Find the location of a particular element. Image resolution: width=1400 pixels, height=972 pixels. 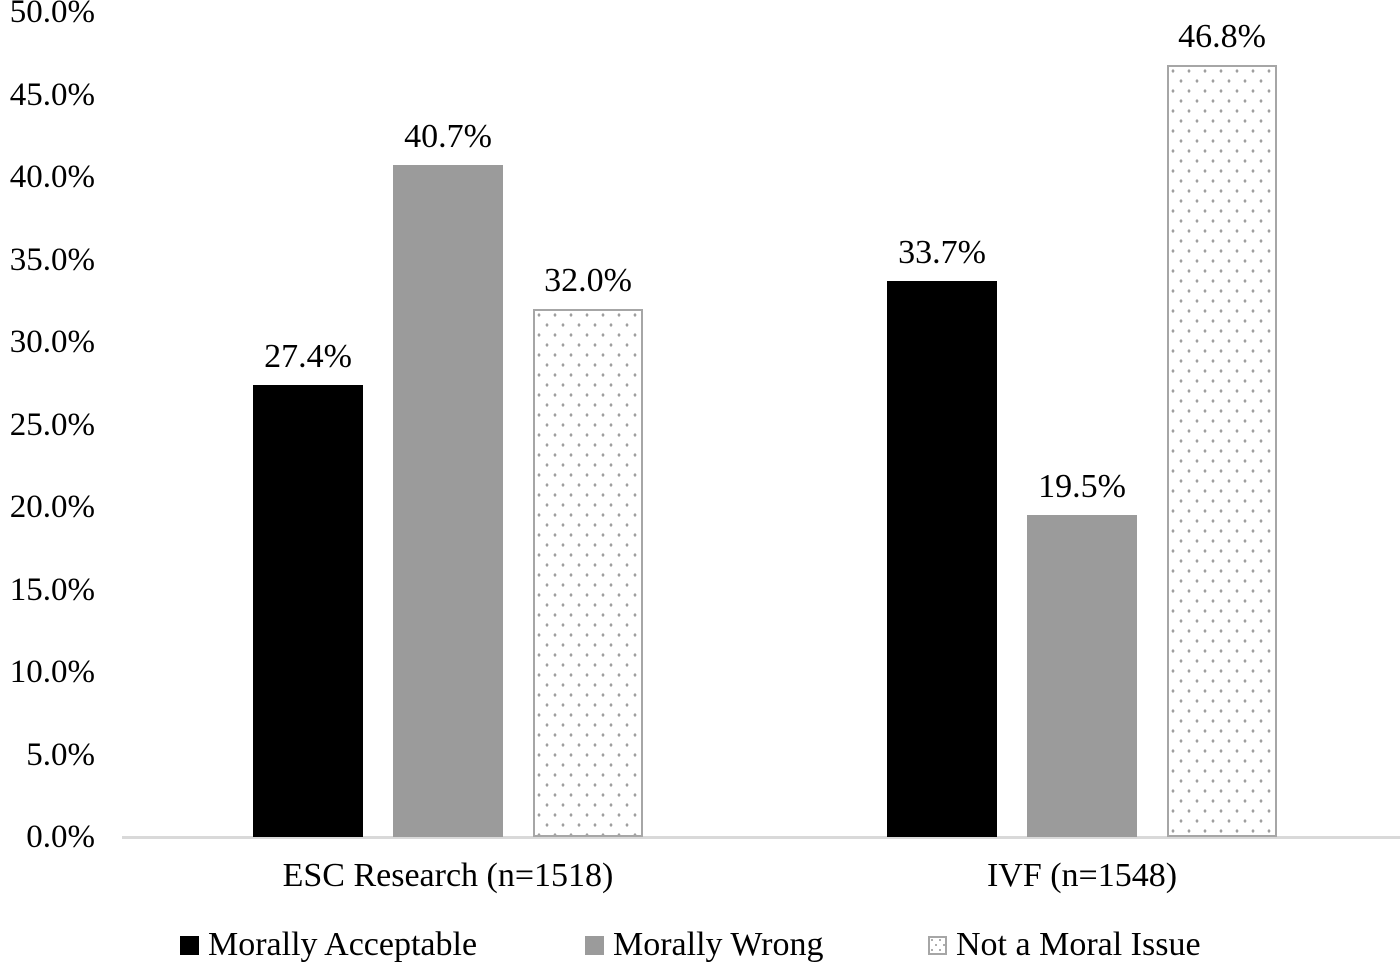

bar-cell-morally-wrong: 19.5% is located at coordinates (1082, 652).